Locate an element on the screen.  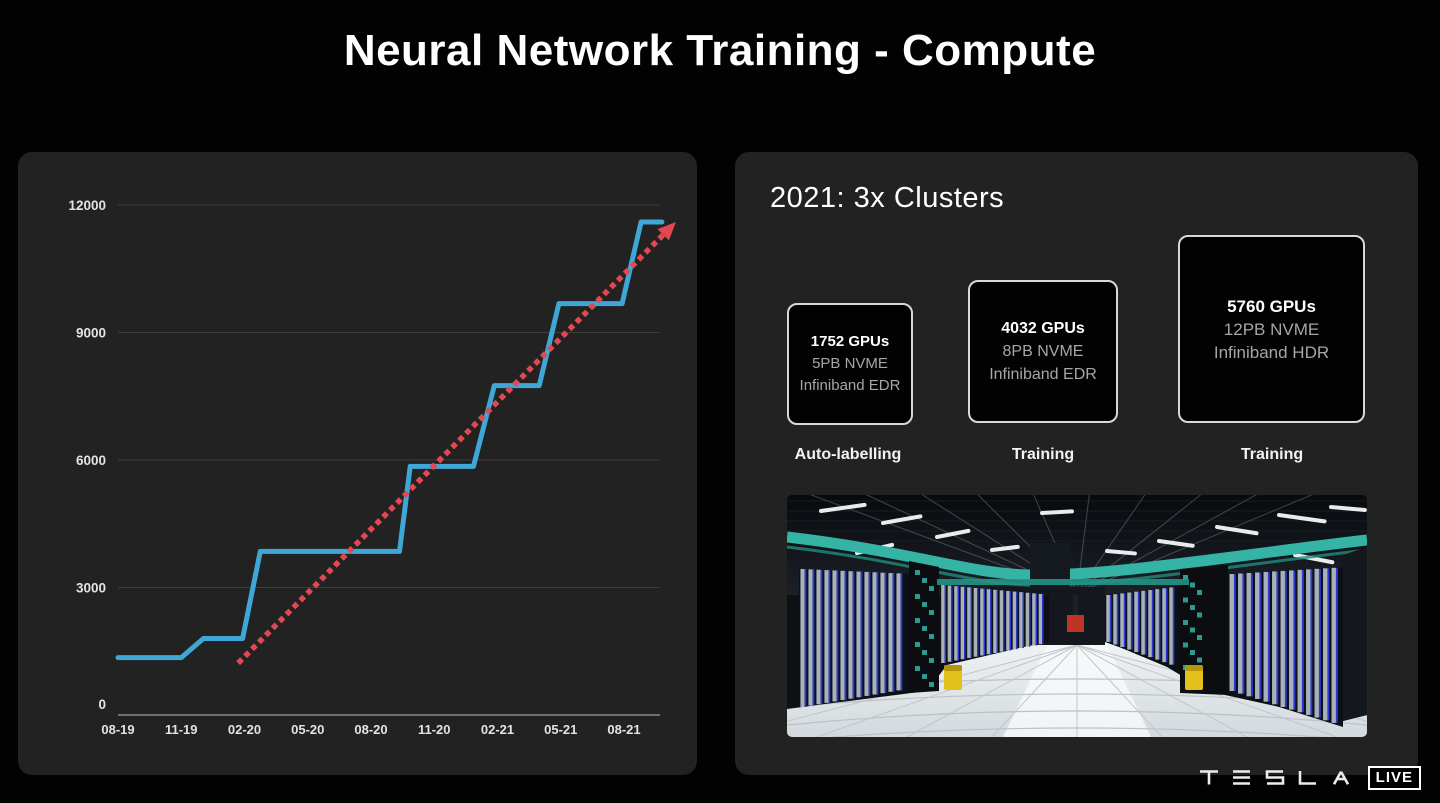
svg-text: 6000 is located at coordinates (91, 460).